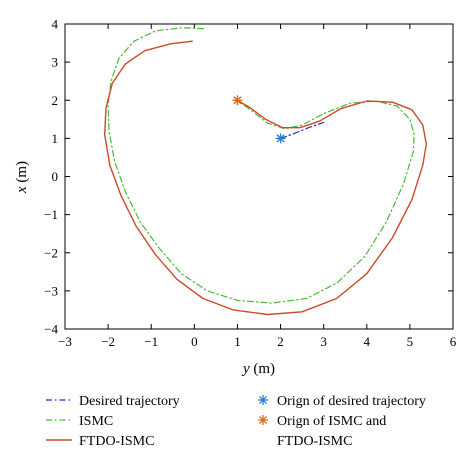  I want to click on x-axis-unit: (m), so click(262, 369).